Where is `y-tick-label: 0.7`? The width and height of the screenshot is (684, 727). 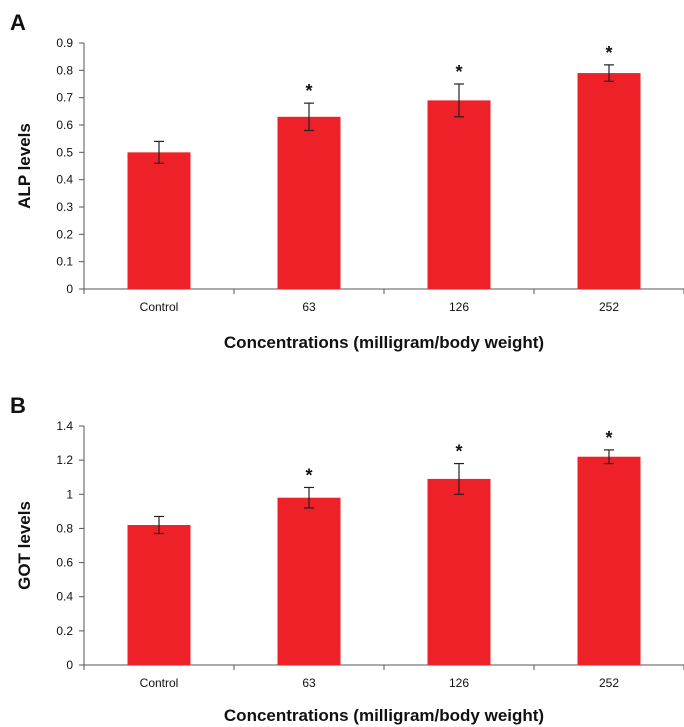 y-tick-label: 0.7 is located at coordinates (64, 98).